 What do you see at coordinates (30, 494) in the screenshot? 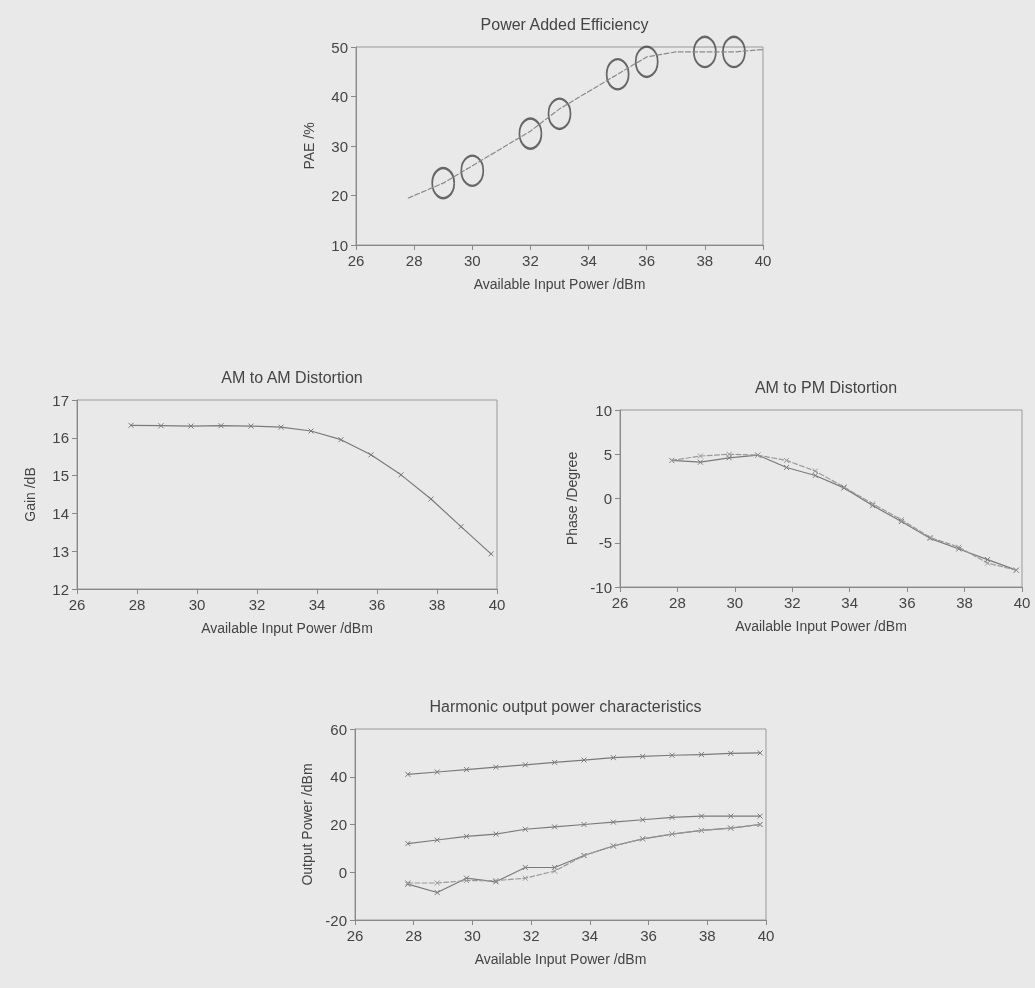
I see `y-axis-title: Gain /dB` at bounding box center [30, 494].